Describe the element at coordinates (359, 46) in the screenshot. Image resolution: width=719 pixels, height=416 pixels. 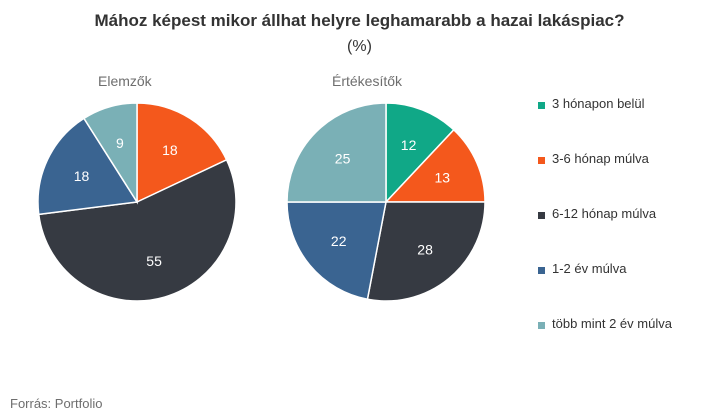
I see `chart-subtitle: (%)` at that location.